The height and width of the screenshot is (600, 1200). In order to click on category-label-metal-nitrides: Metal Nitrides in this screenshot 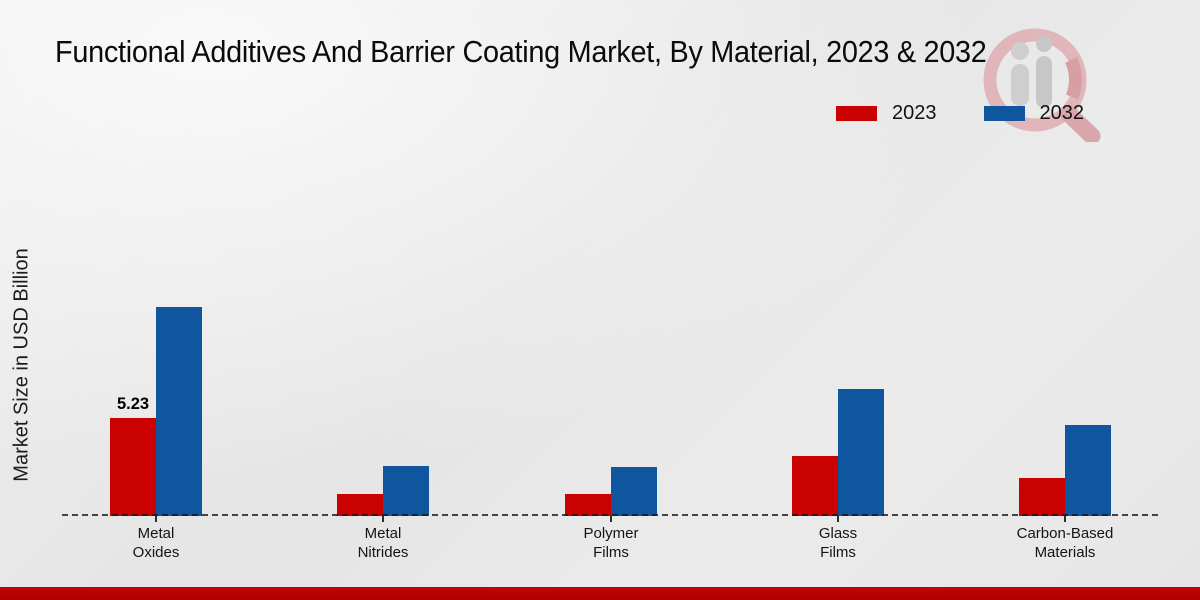, I will do `click(383, 543)`.